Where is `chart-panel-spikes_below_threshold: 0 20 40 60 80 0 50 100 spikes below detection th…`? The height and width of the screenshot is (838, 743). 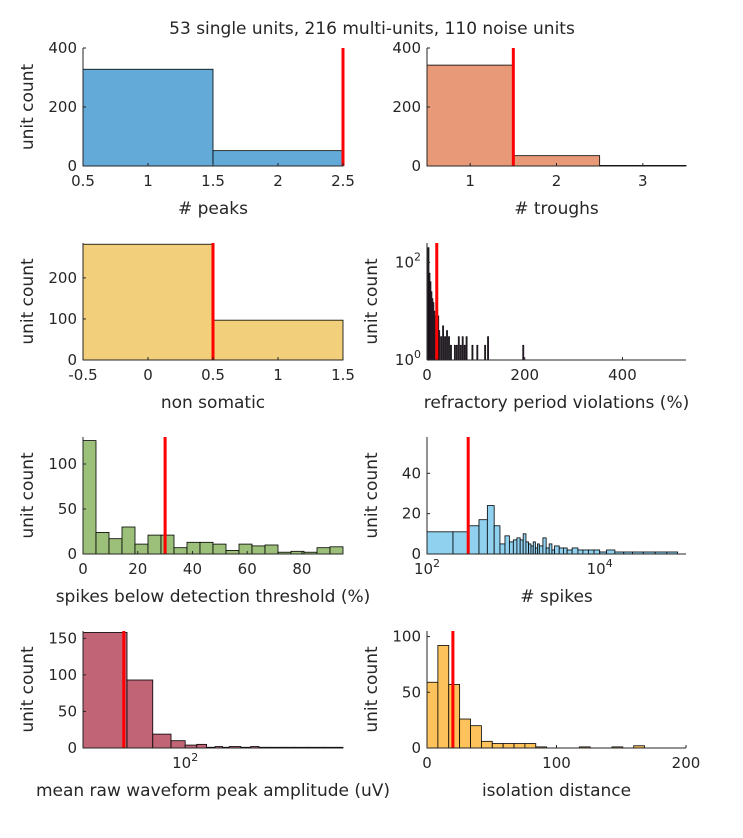
chart-panel-spikes_below_threshold: 0 20 40 60 80 0 50 100 spikes below detection th… is located at coordinates (194, 522).